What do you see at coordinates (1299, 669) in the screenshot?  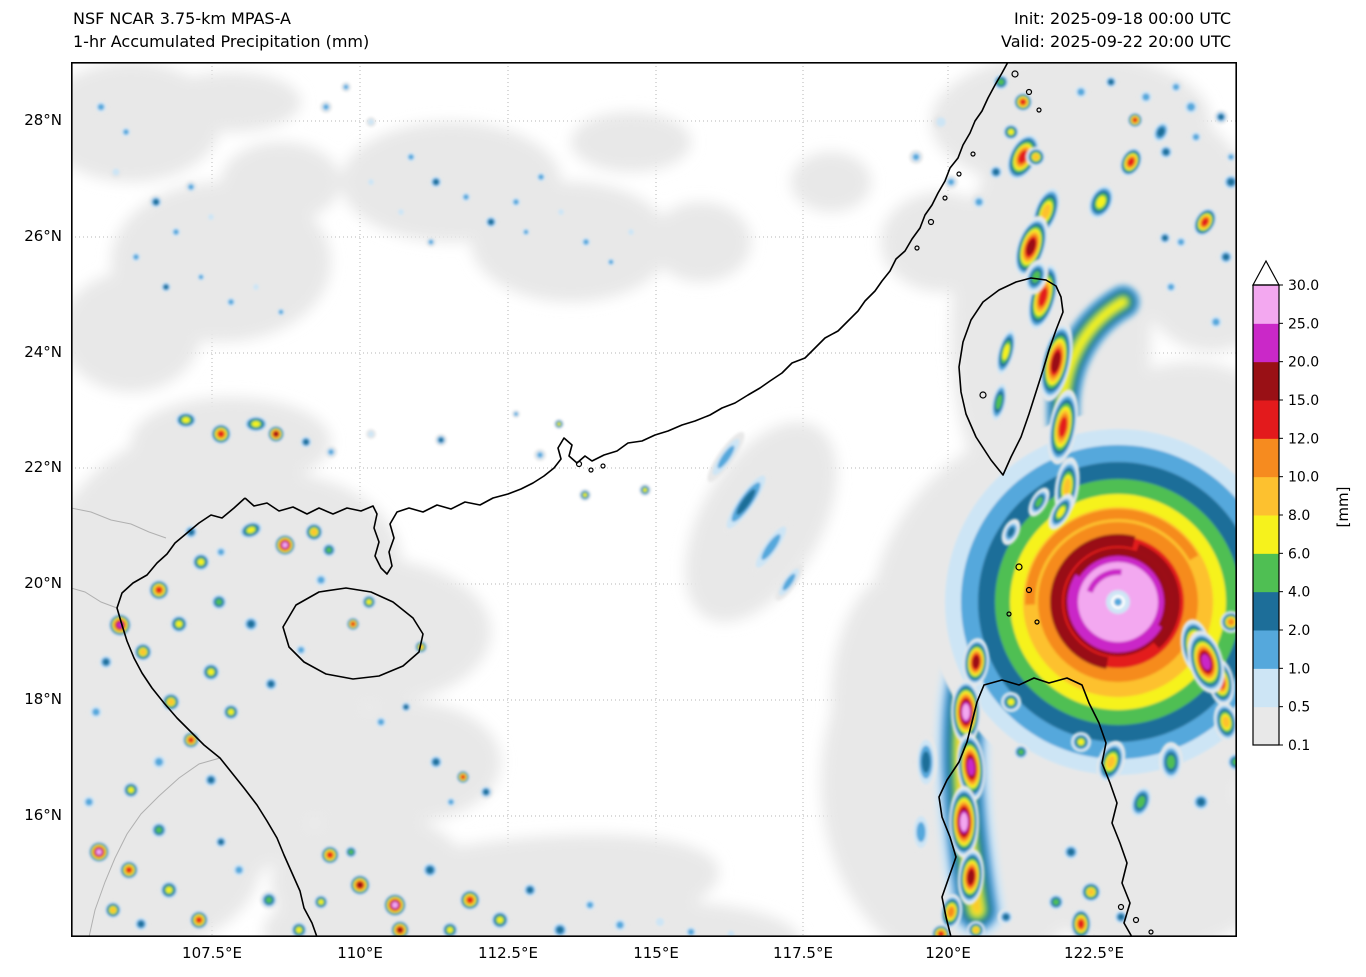 I see `svg-text: 1.0` at bounding box center [1299, 669].